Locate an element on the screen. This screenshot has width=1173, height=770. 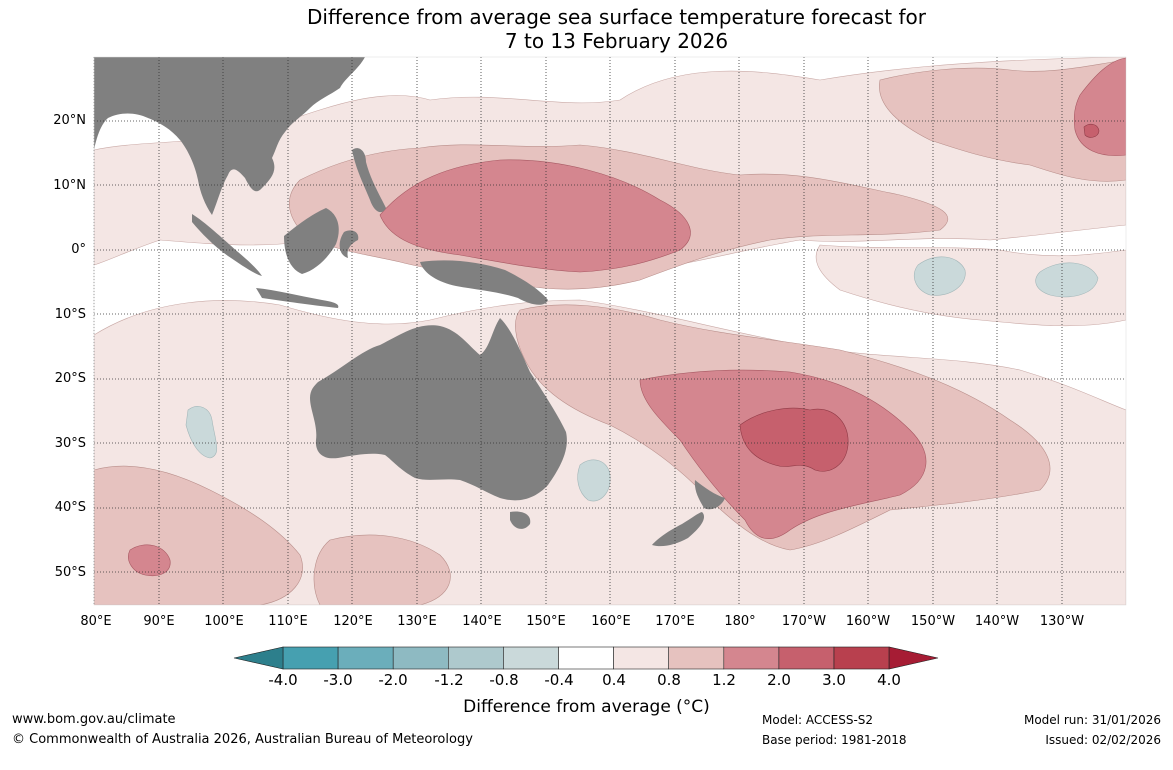
anomaly-area-strong-northeast is located at coordinates (1091, 130).